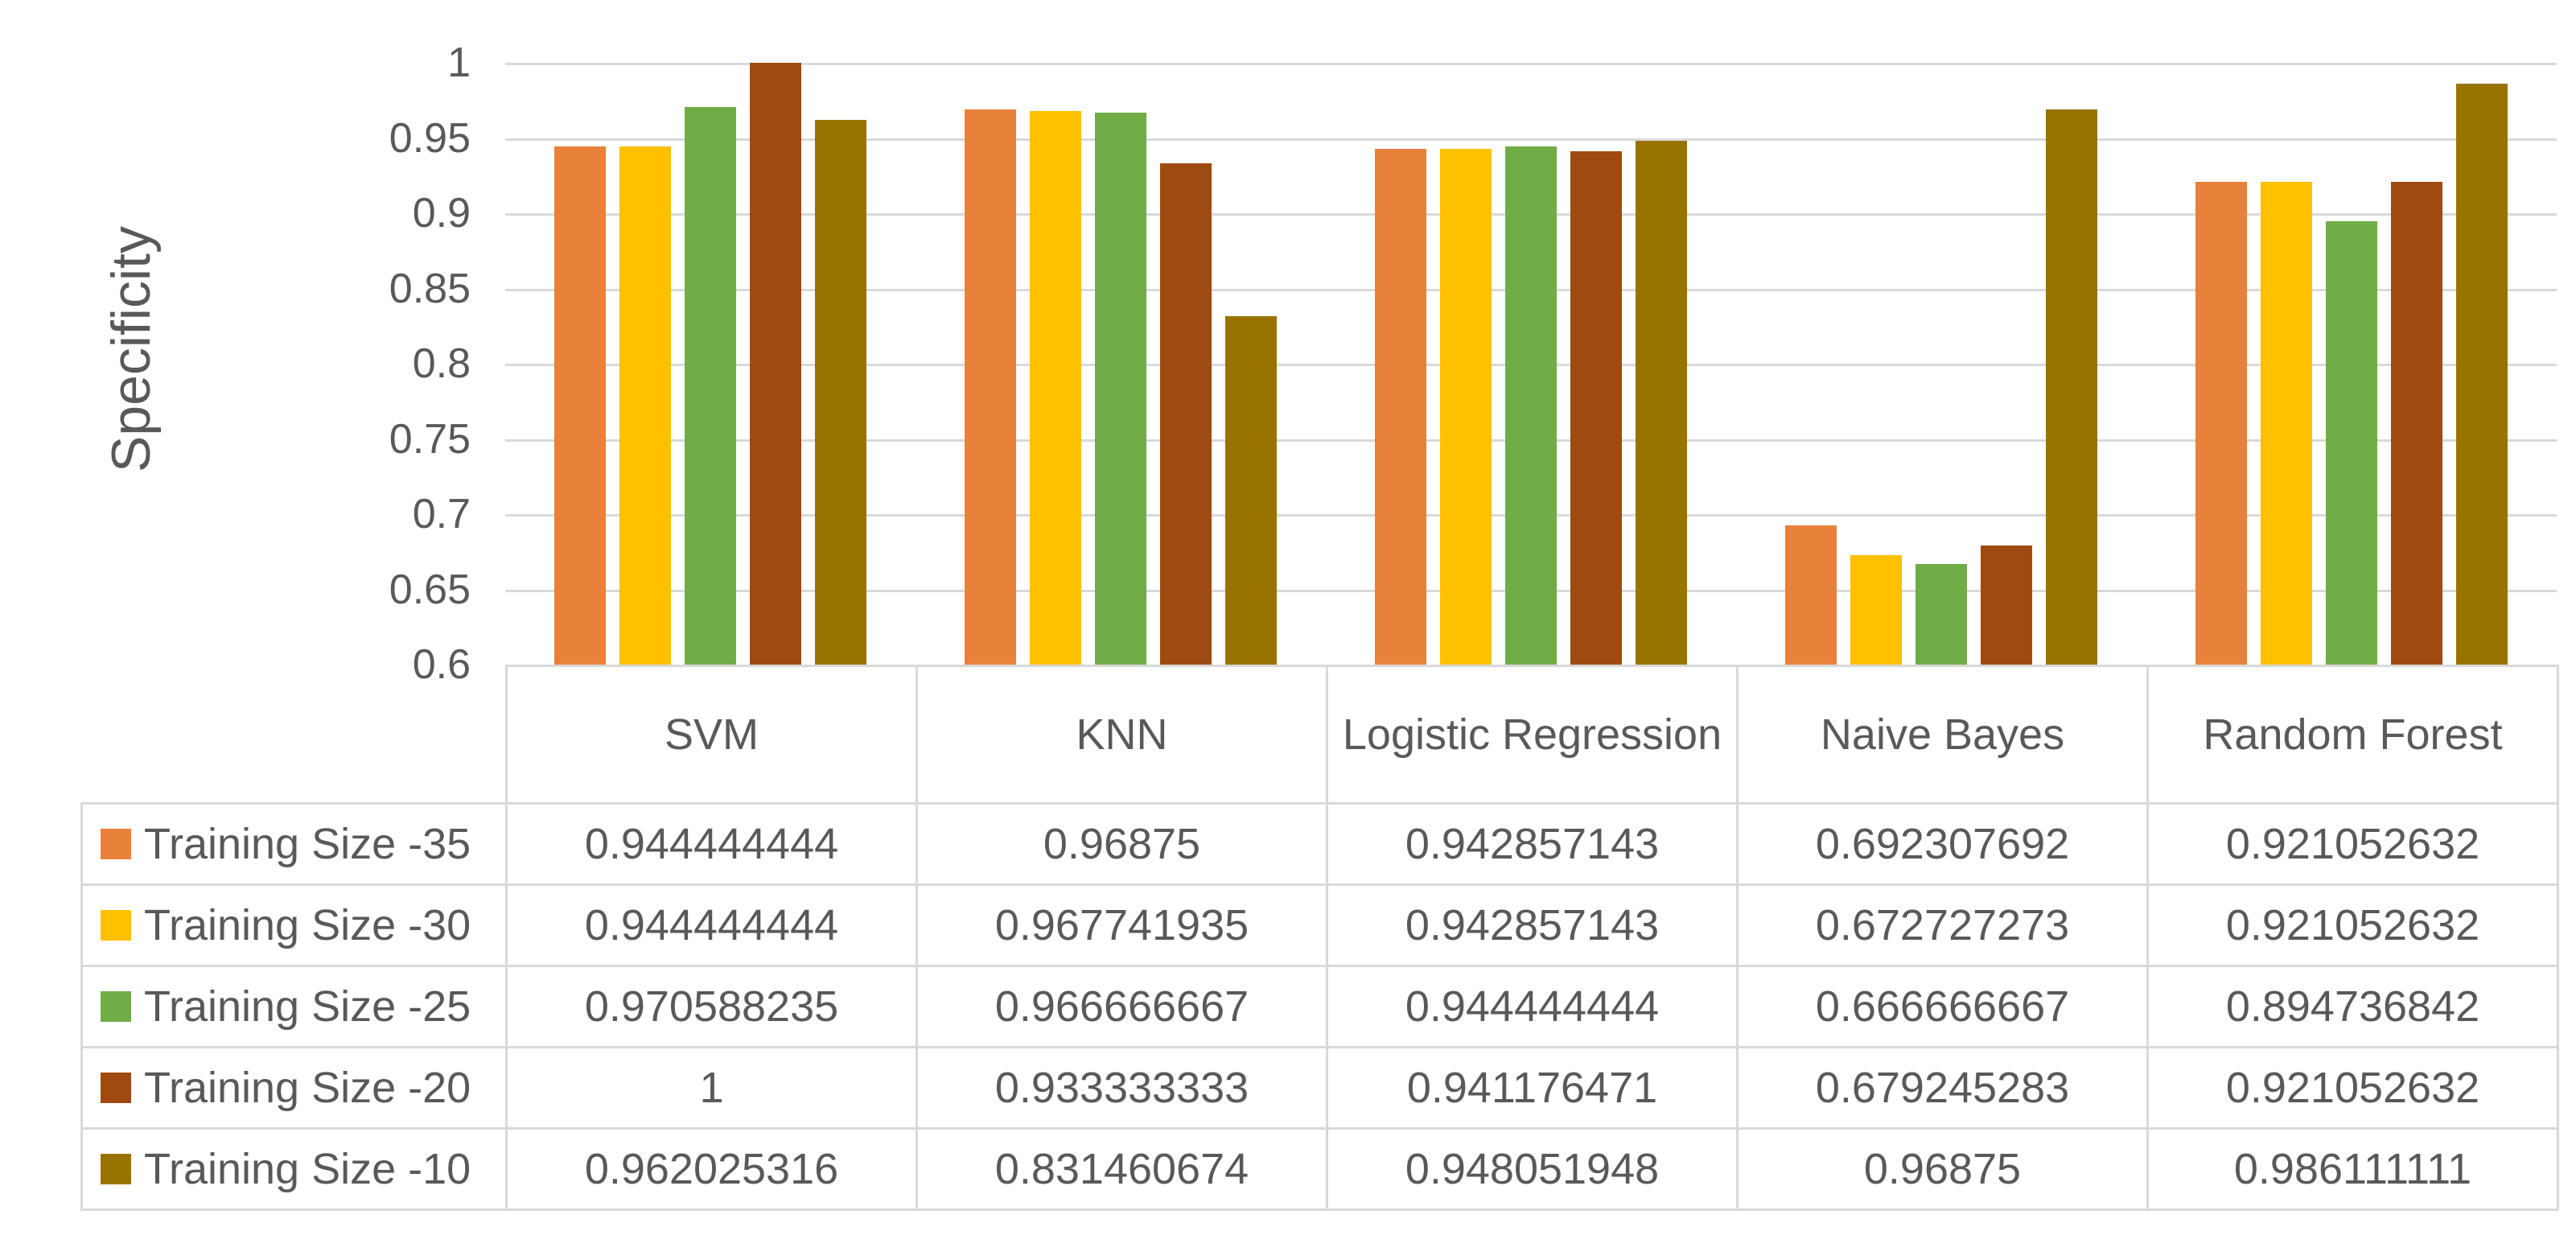  Describe the element at coordinates (2482, 374) in the screenshot. I see `bar-random-forest-training-size--10` at that location.